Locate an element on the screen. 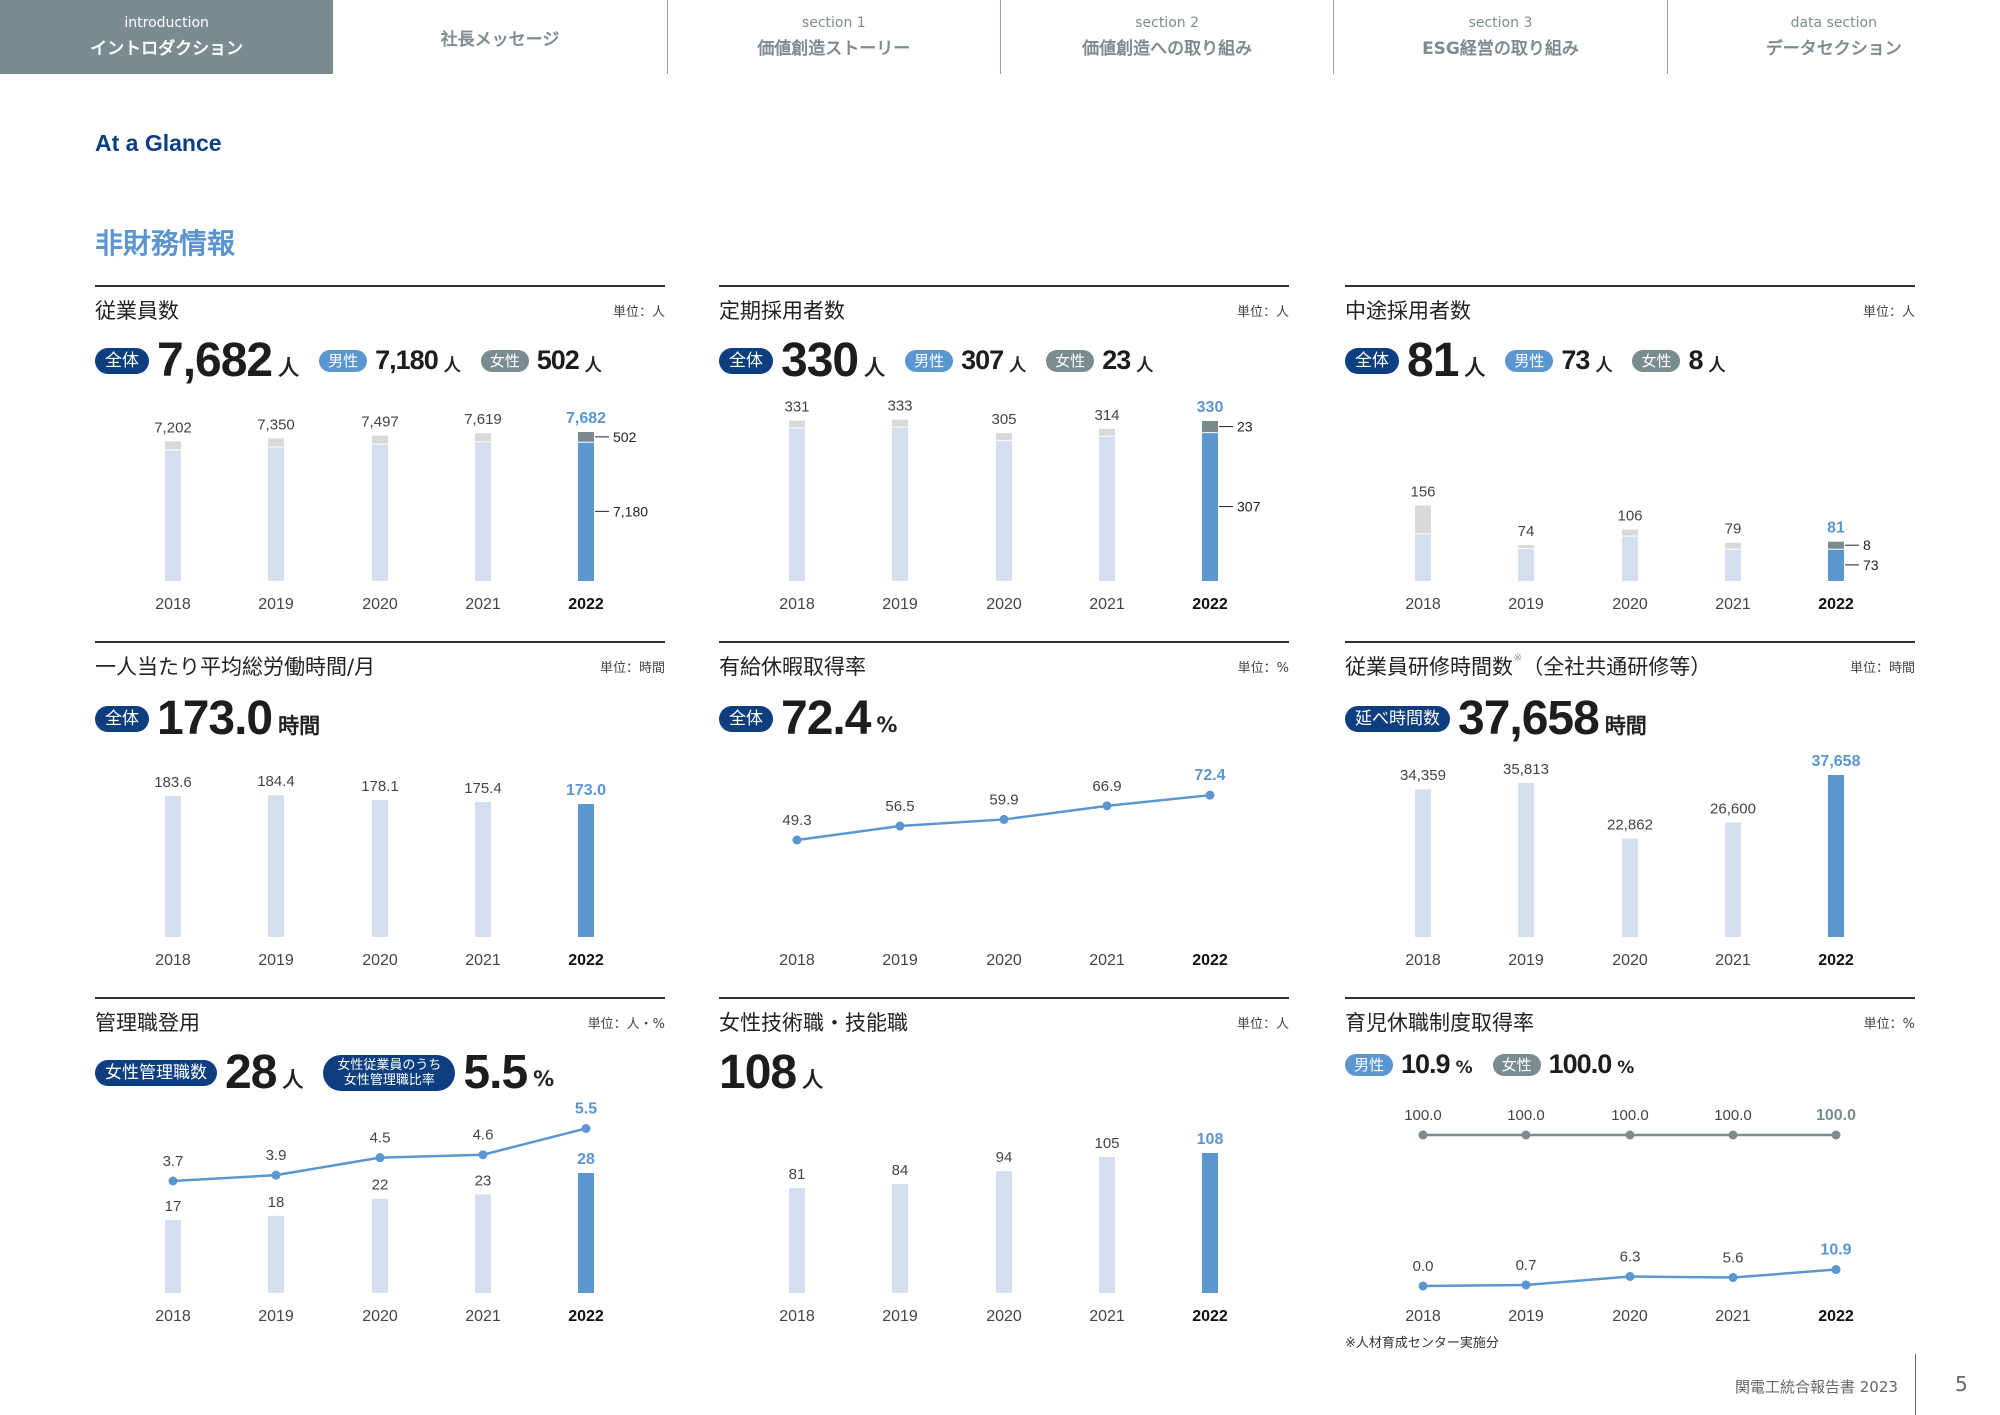 Image resolution: width=2000 pixels, height=1415 pixels. chart-4: 2018 2019 2020 2021 2022 49.3 56.5 59.9 66.9 72.4 is located at coordinates (1003, 868).